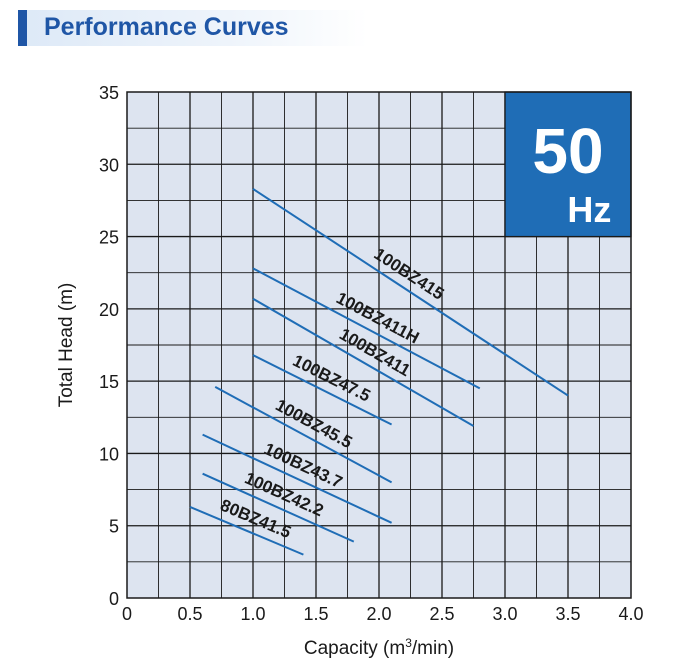 The image size is (675, 672). Describe the element at coordinates (66, 345) in the screenshot. I see `y-axis-label: Total Head (m)` at that location.